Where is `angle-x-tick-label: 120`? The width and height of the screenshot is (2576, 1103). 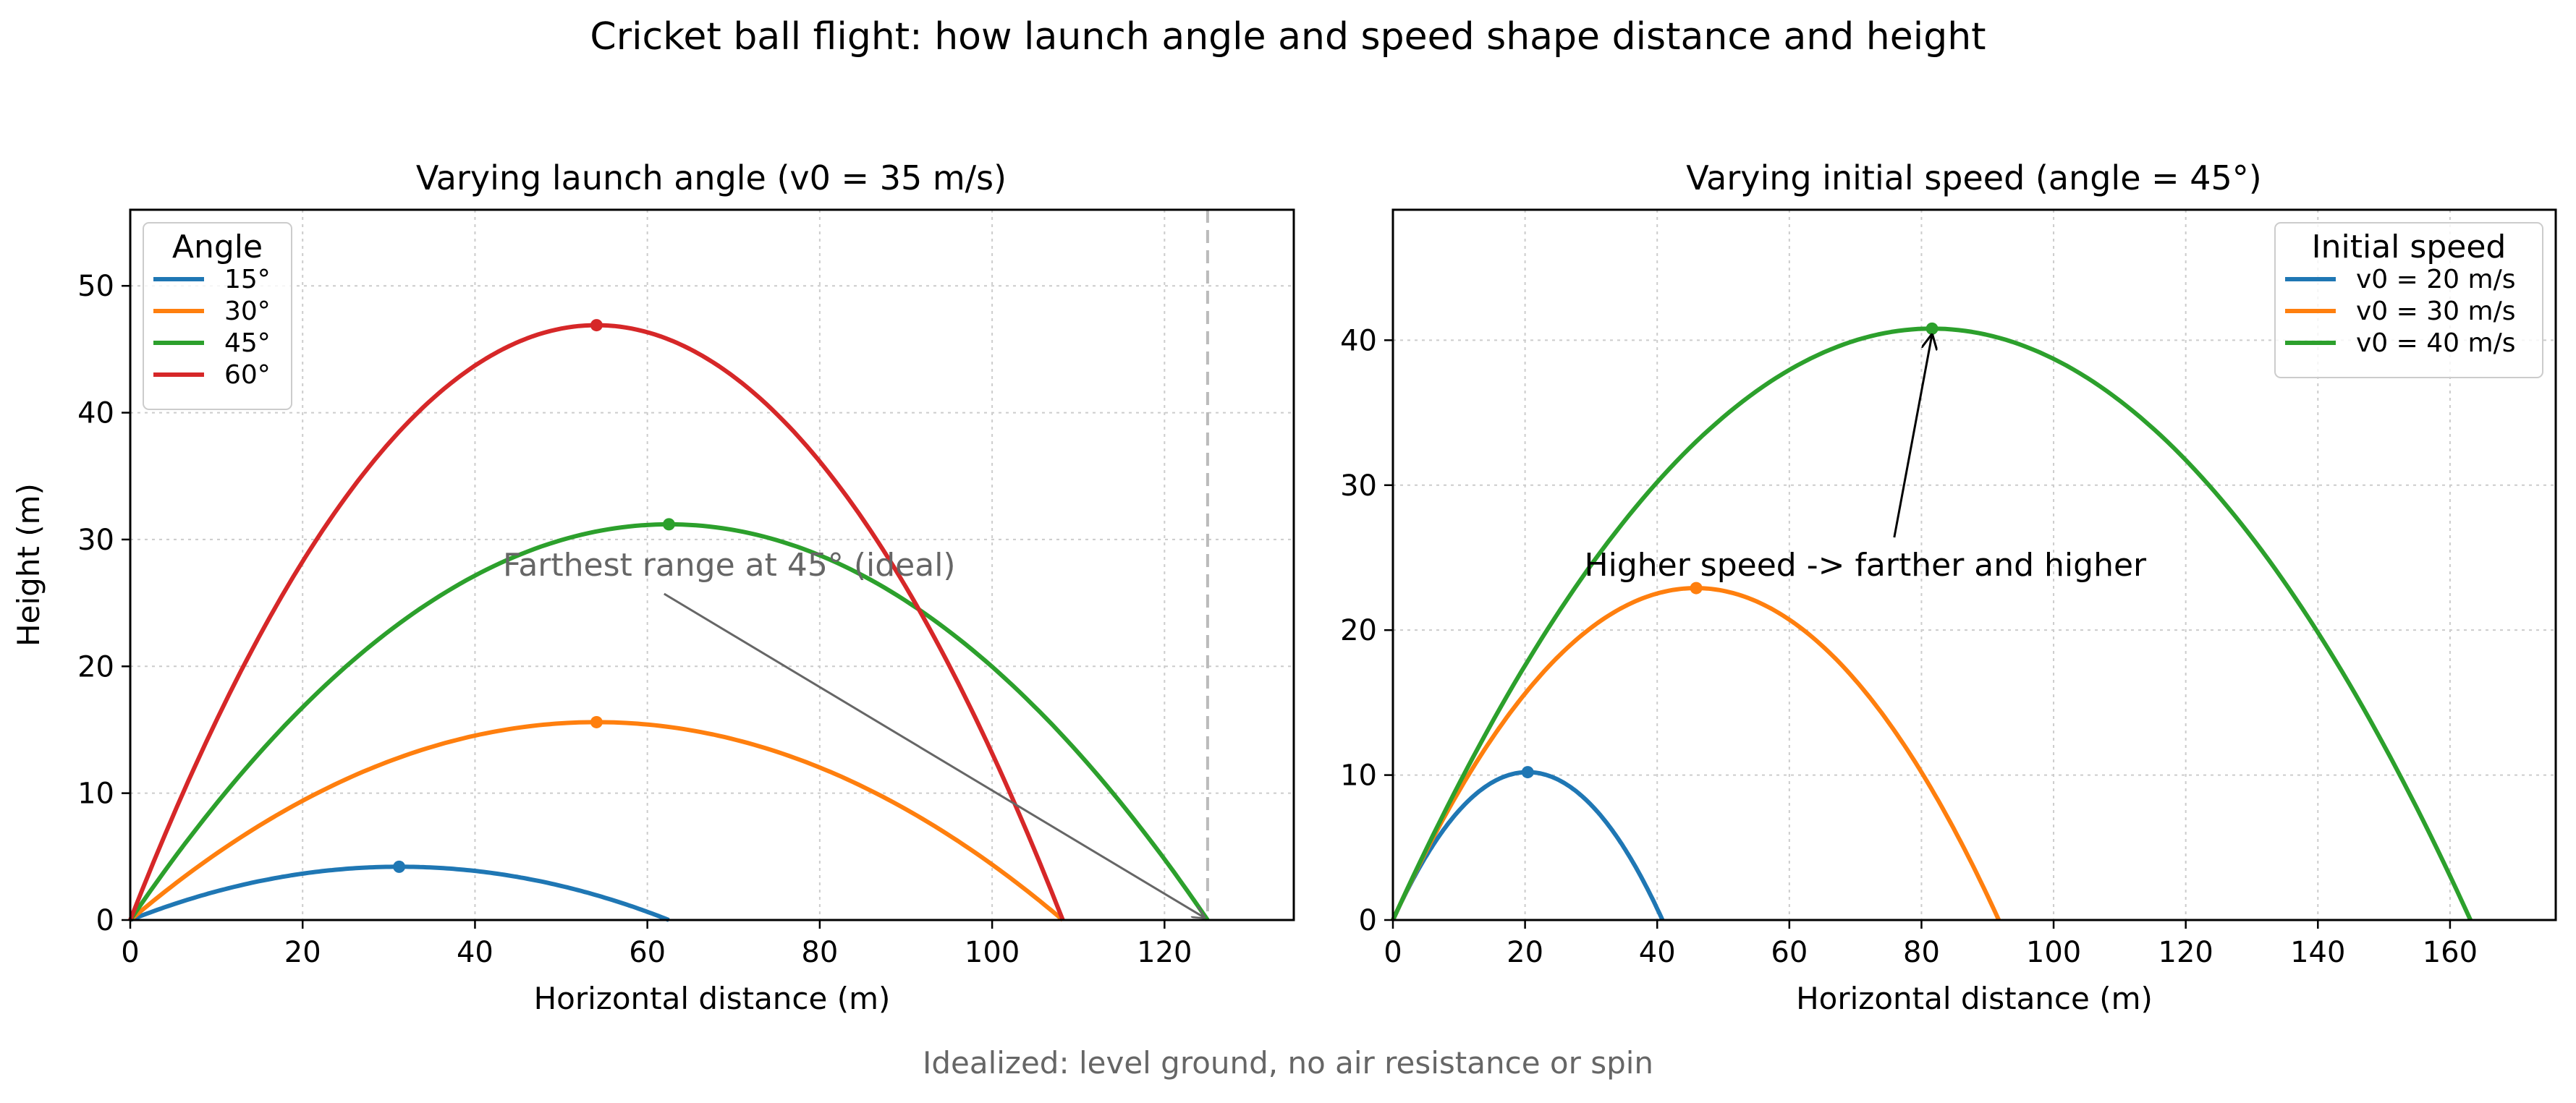
angle-x-tick-label: 120 is located at coordinates (1164, 953).